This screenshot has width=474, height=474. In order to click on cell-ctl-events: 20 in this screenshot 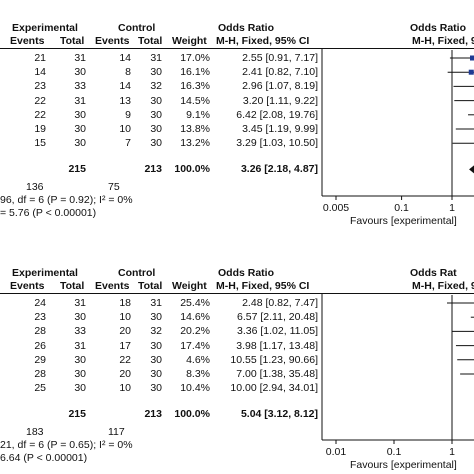, I will do `click(125, 374)`.